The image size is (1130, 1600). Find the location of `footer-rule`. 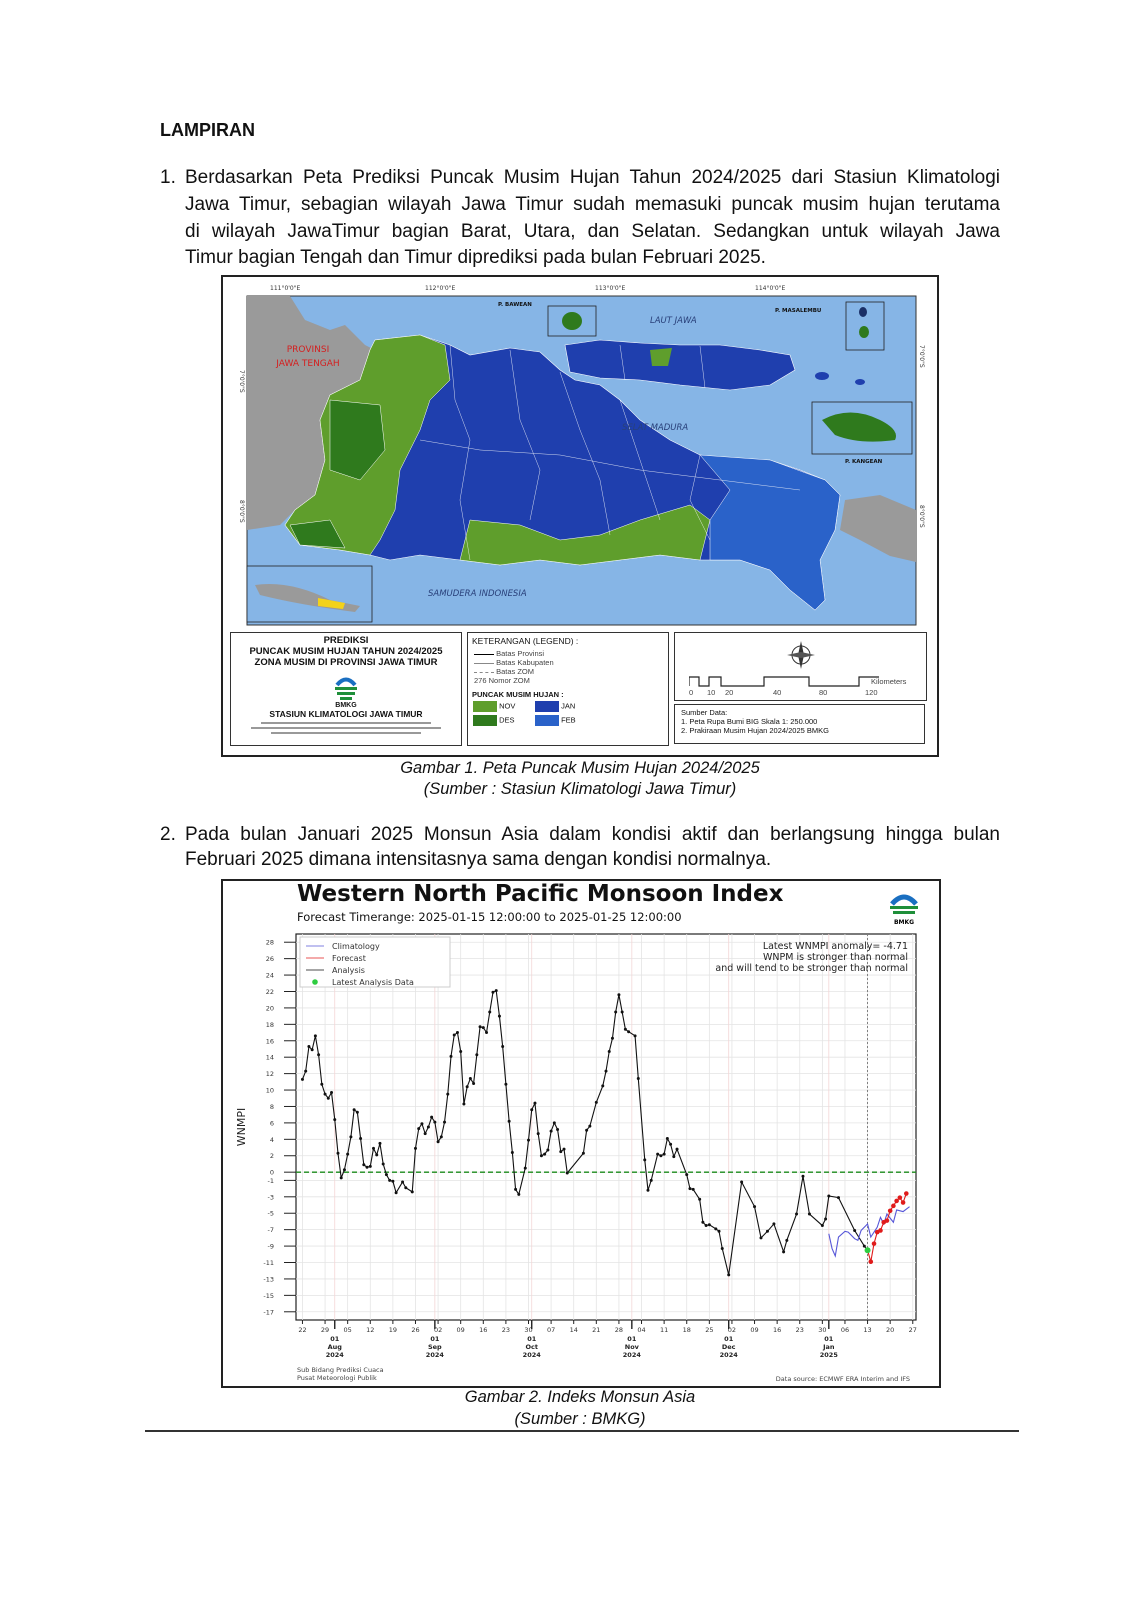

footer-rule is located at coordinates (582, 1431).